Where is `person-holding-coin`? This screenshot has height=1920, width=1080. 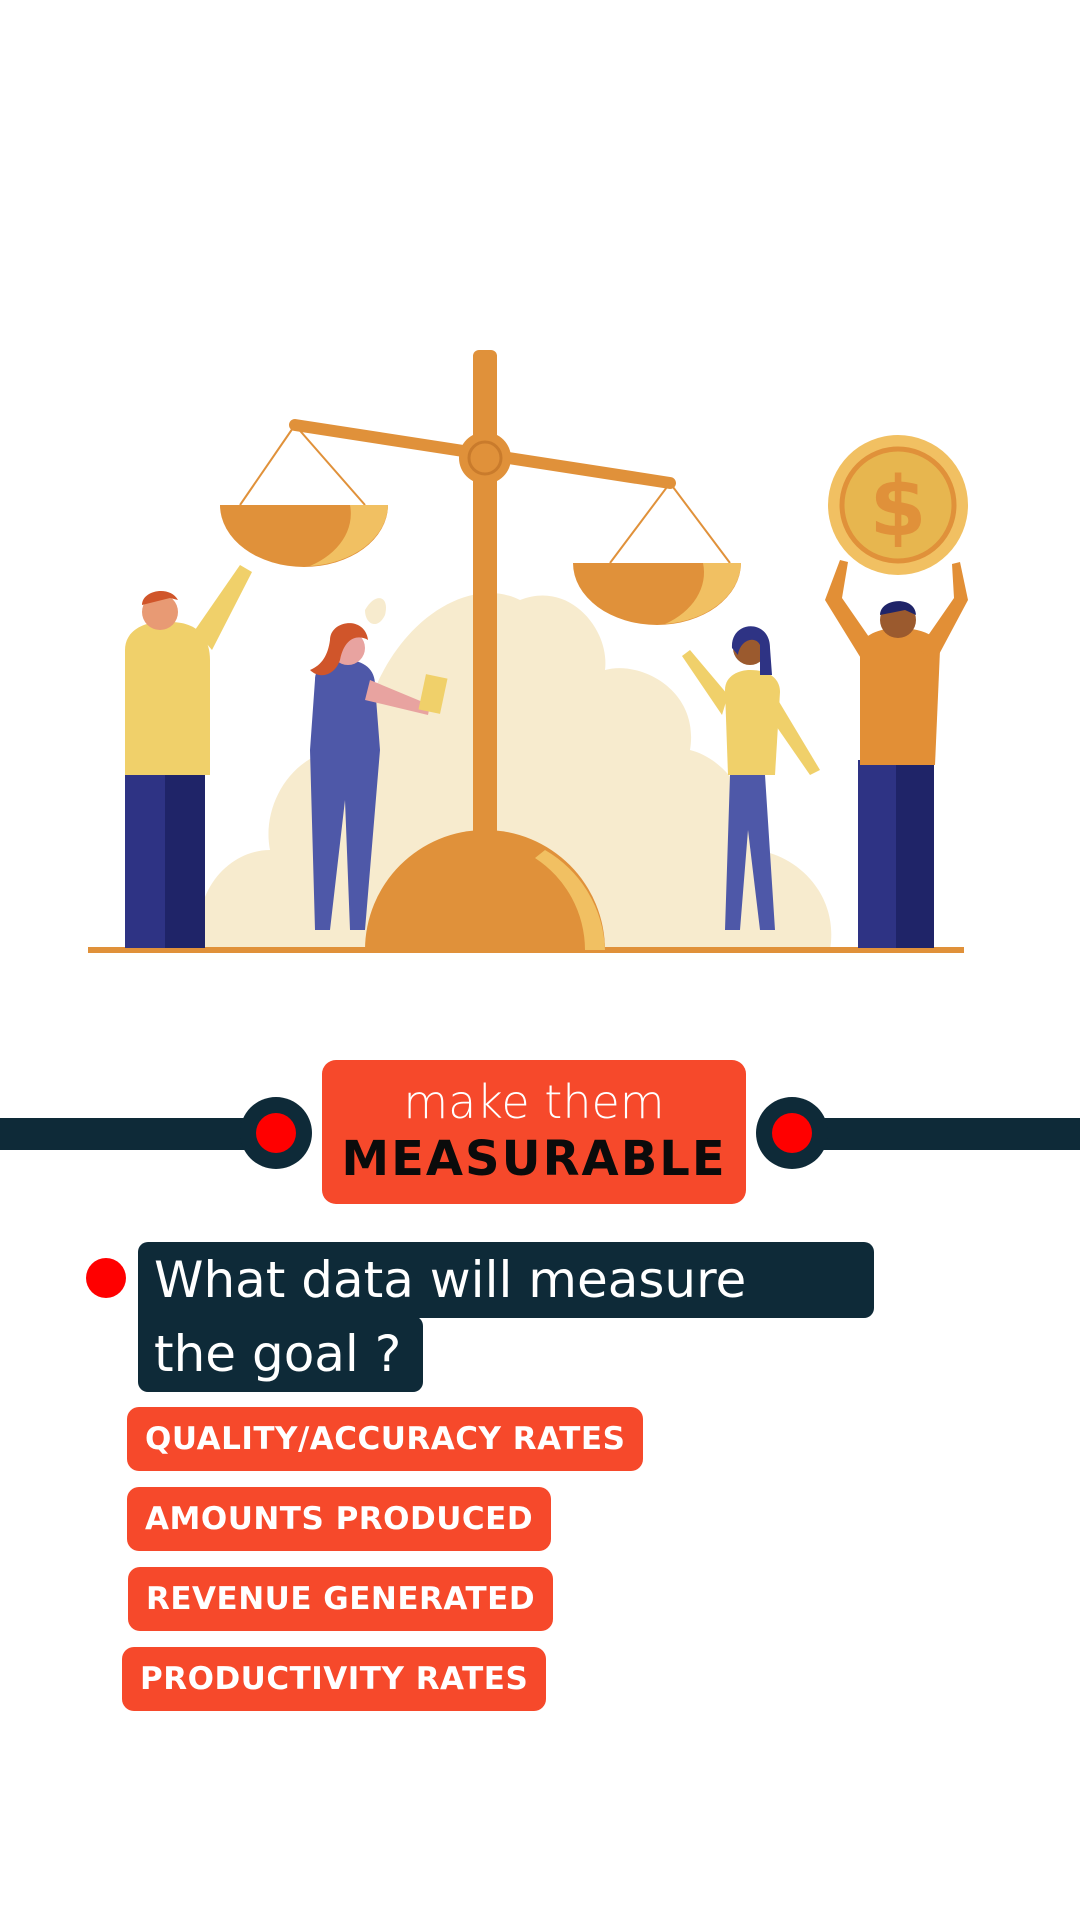 person-holding-coin is located at coordinates (896, 754).